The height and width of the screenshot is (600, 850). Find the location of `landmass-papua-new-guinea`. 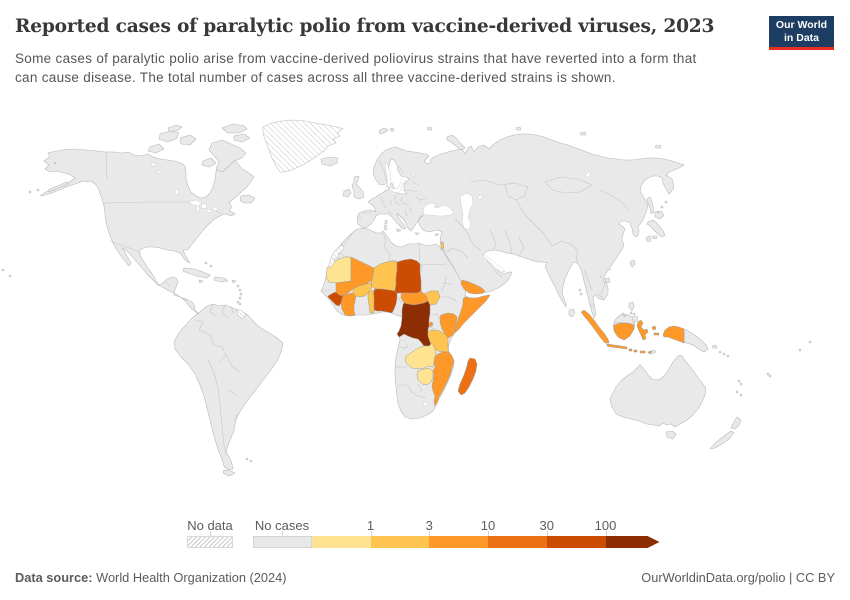

landmass-papua-new-guinea is located at coordinates (696, 340).